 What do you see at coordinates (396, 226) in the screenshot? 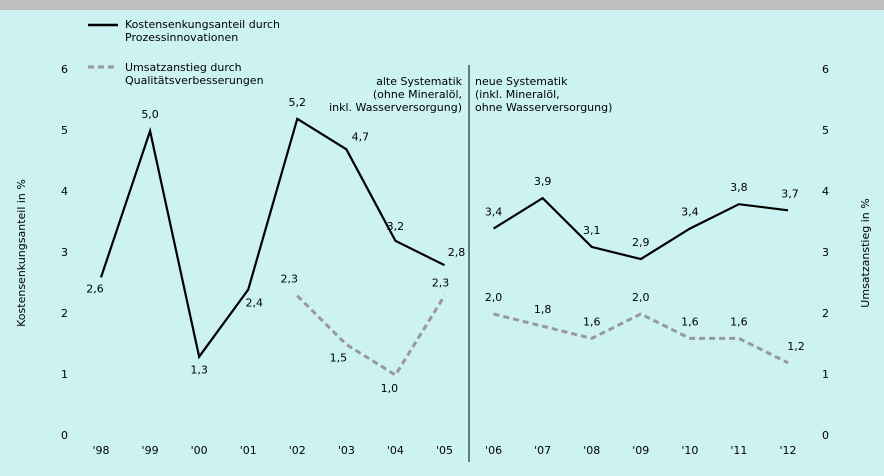
I see `data-label: 3,2` at bounding box center [396, 226].